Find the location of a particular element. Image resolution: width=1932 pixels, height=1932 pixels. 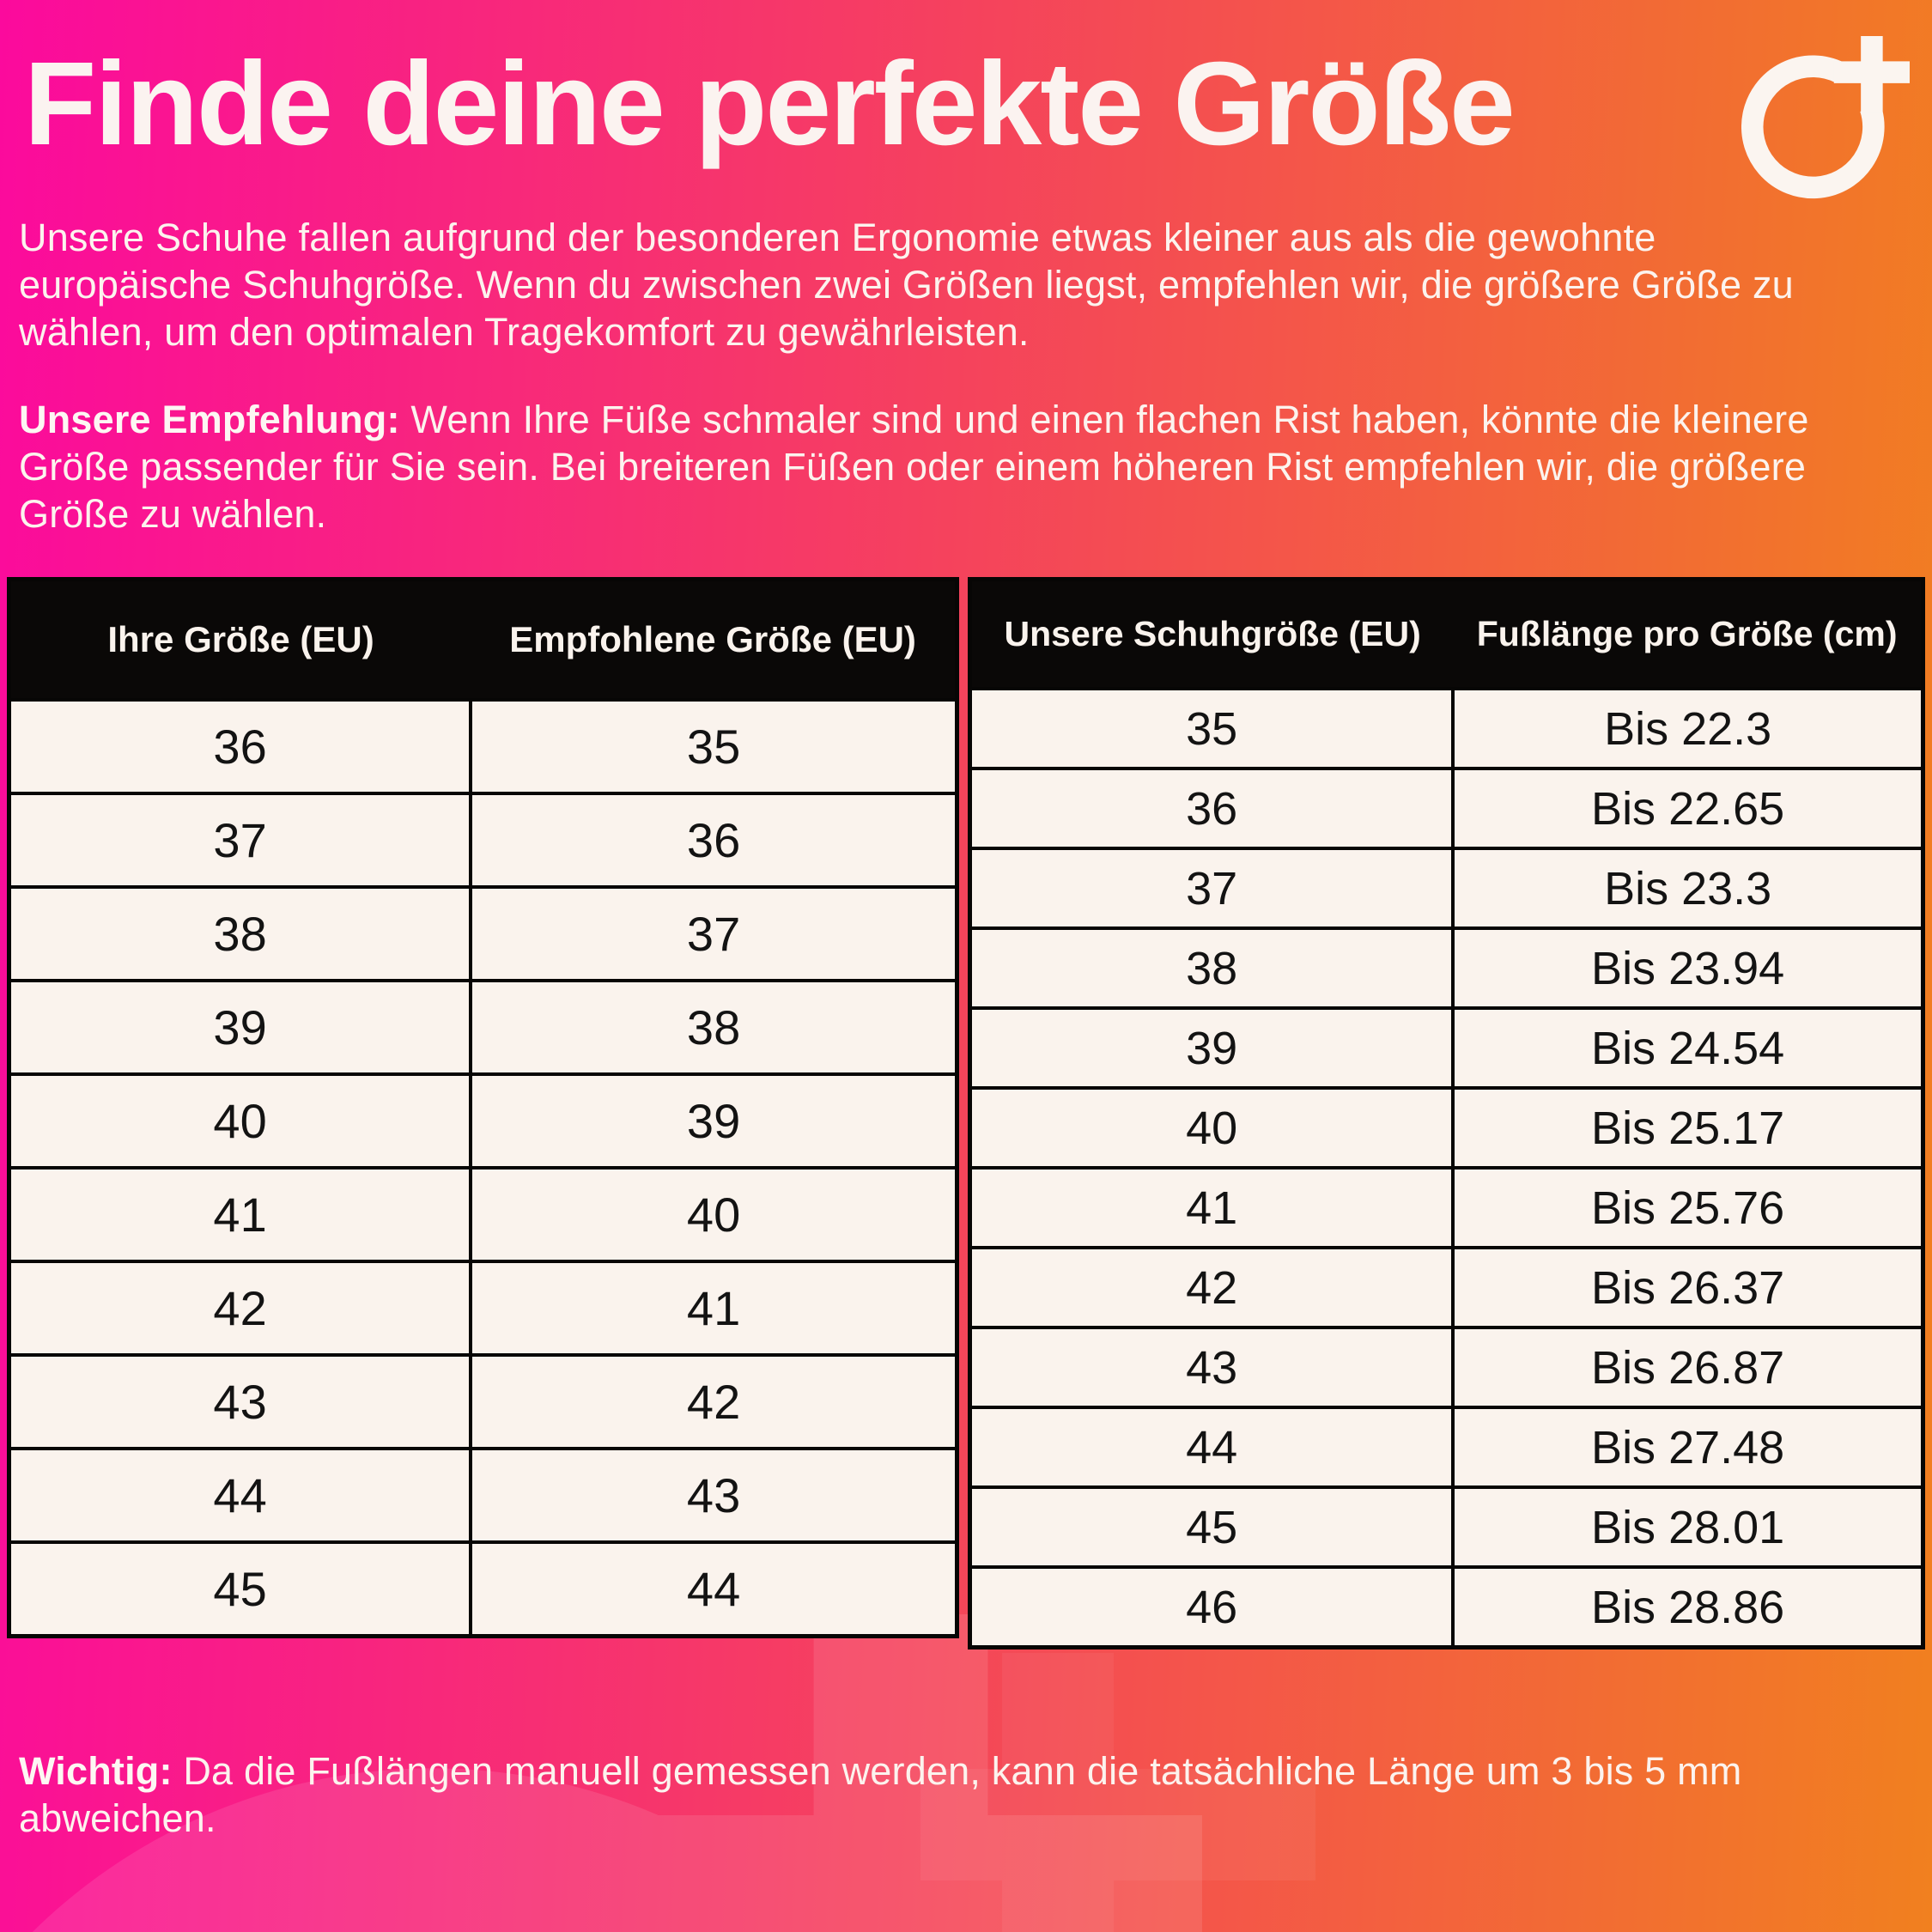

table-row: 44 Bis 27.48 is located at coordinates (1447, 1448).